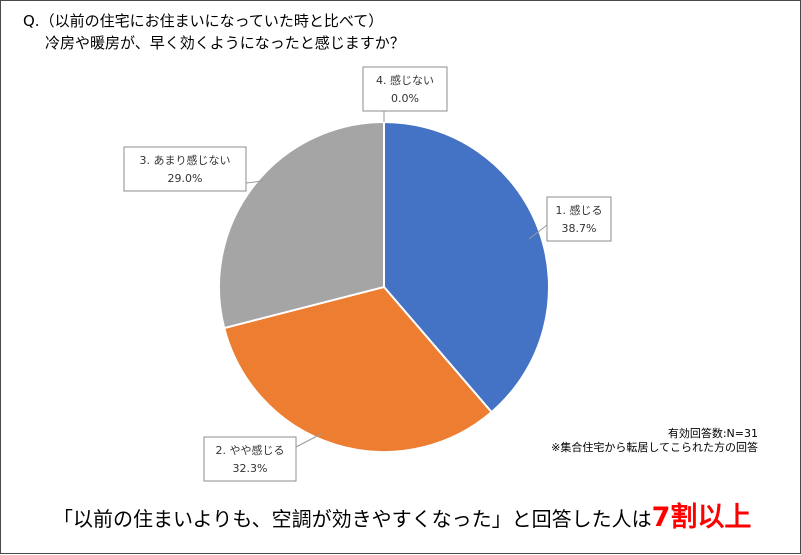 This screenshot has width=801, height=555. I want to click on conclusion-highlight: 7割以上, so click(701, 517).